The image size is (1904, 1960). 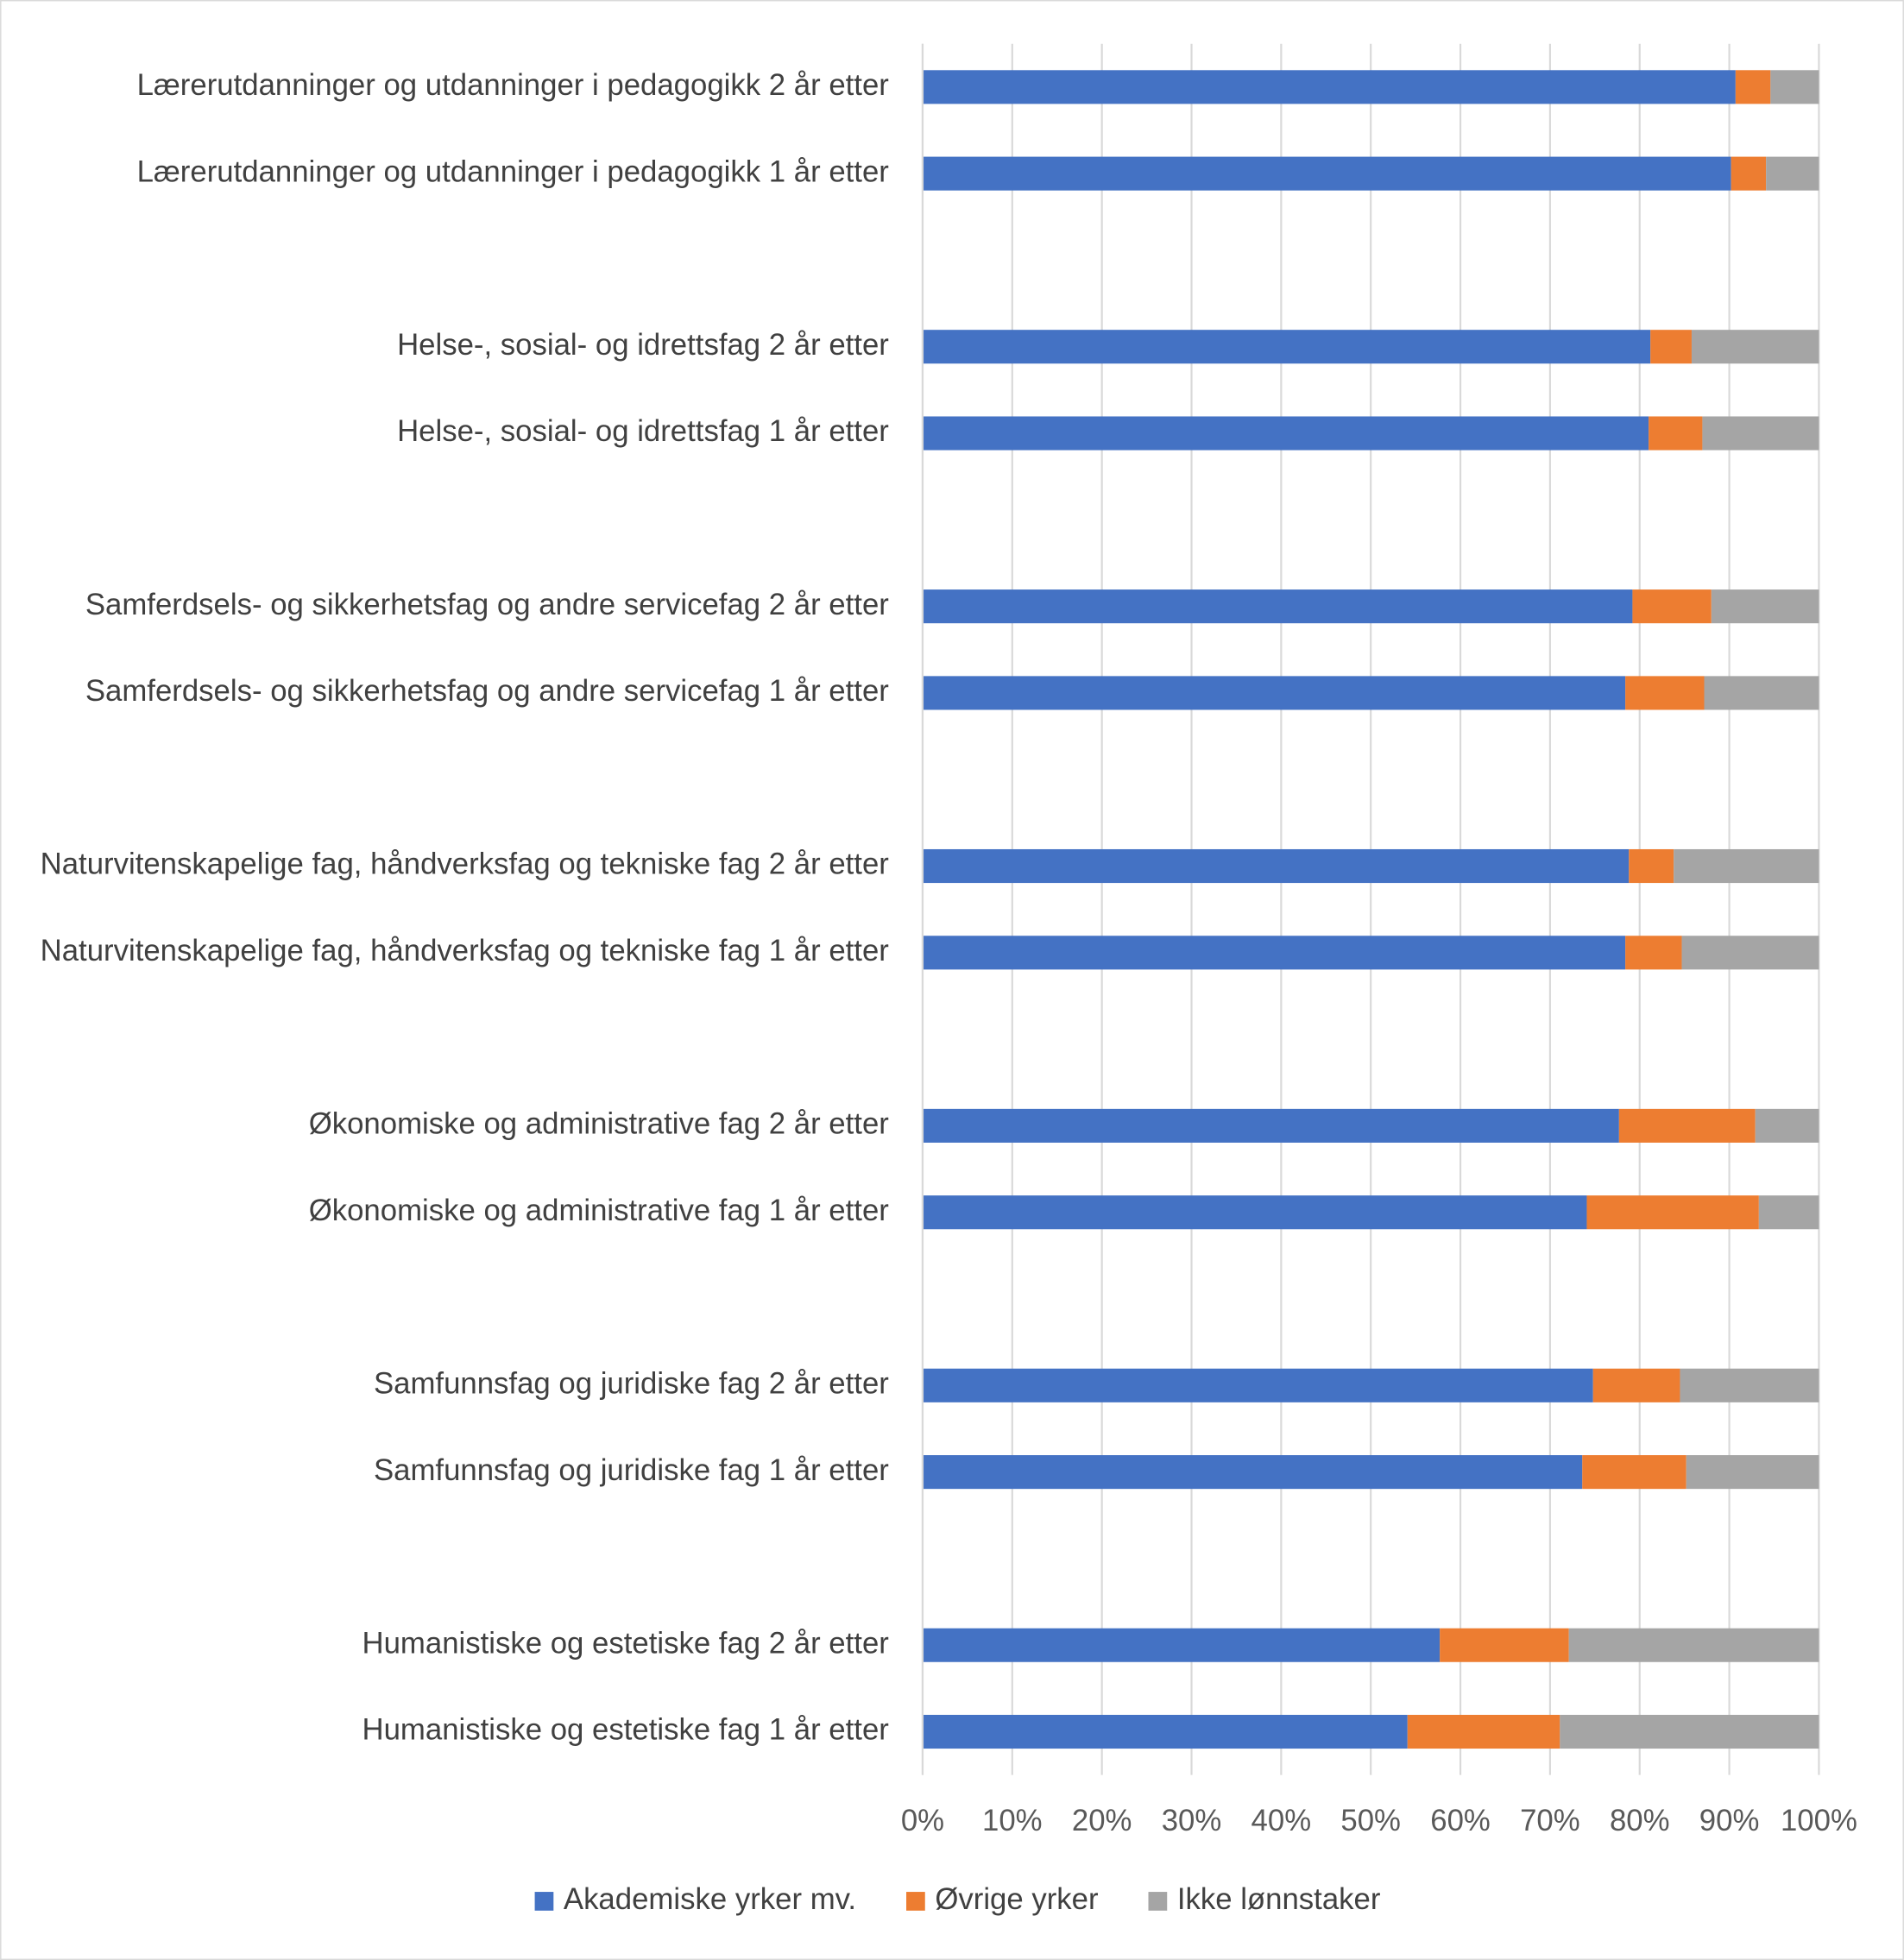 I want to click on x-tick-label: 90%, so click(x=1730, y=1821).